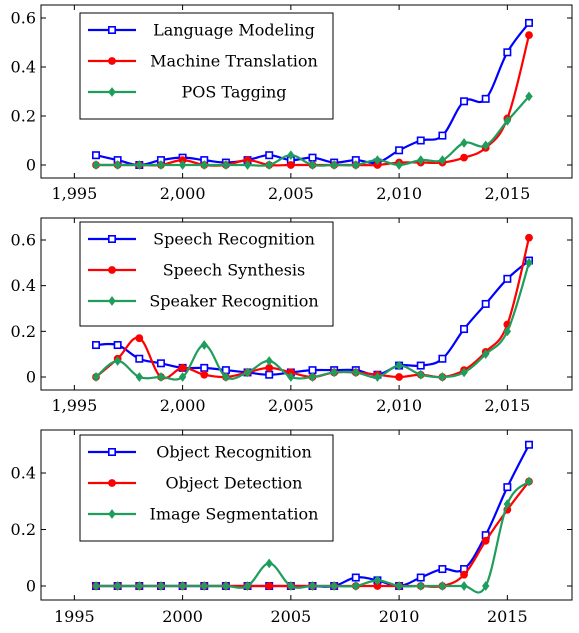 The width and height of the screenshot is (579, 633). Describe the element at coordinates (233, 92) in the screenshot. I see `legend-label: POS Tagging` at that location.